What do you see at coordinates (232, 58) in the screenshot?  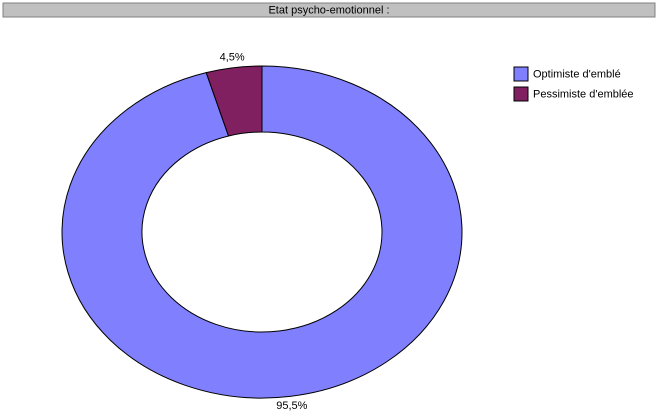 I see `data-label: 4,5%` at bounding box center [232, 58].